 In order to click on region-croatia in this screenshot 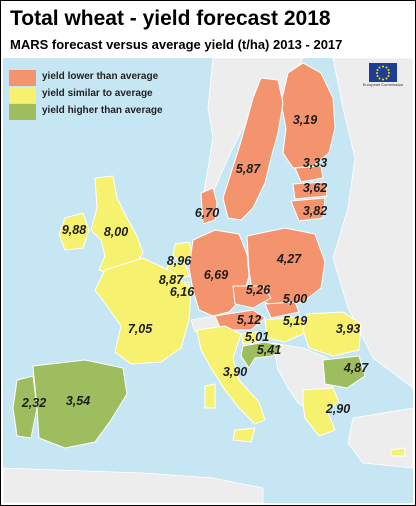, I will do `click(262, 355)`.